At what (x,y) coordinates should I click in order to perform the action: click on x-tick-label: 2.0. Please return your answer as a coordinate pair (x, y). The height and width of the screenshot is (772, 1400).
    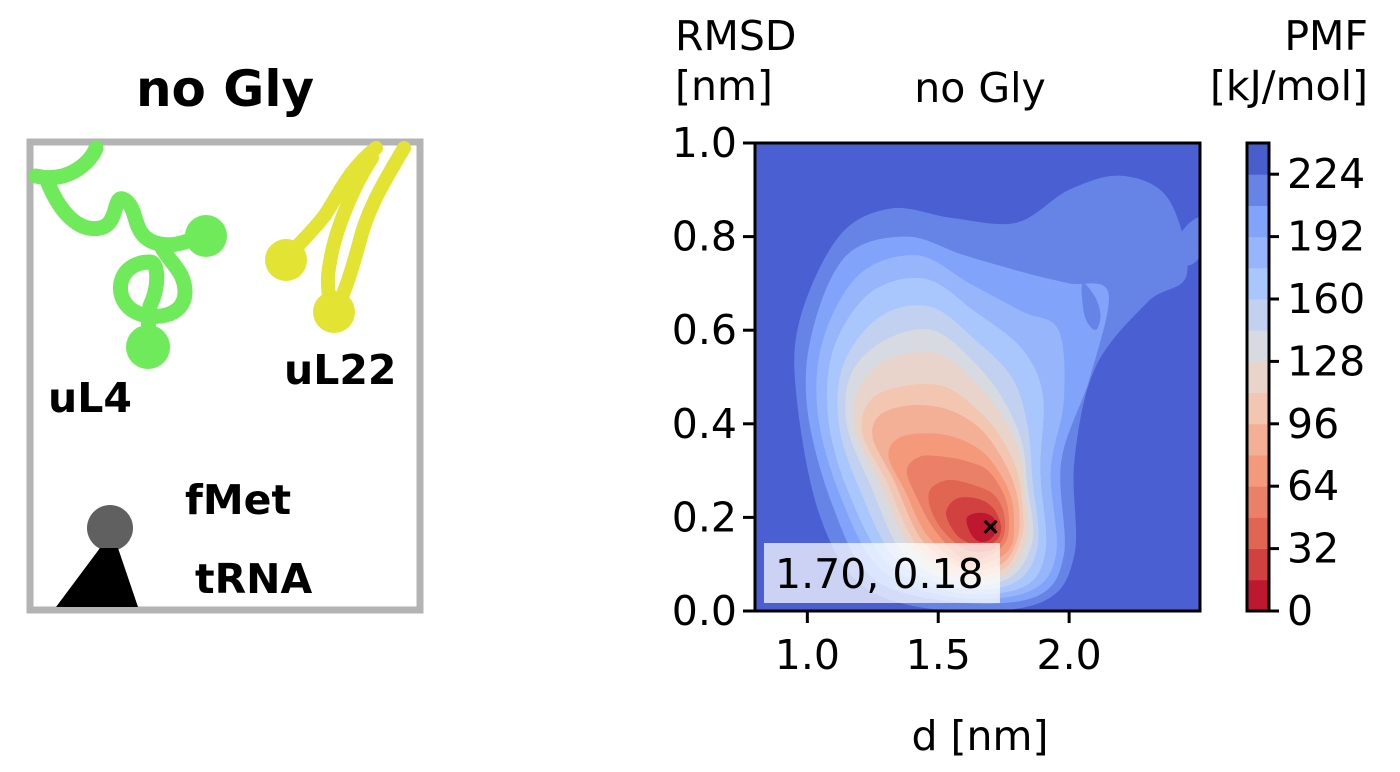
    Looking at the image, I should click on (1069, 655).